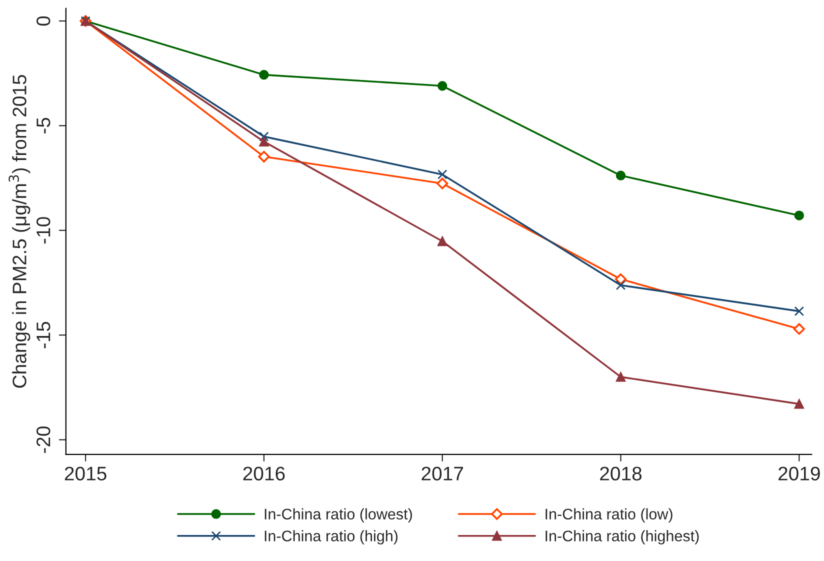  I want to click on legend-label: In-China ratio (lowest), so click(338, 515).